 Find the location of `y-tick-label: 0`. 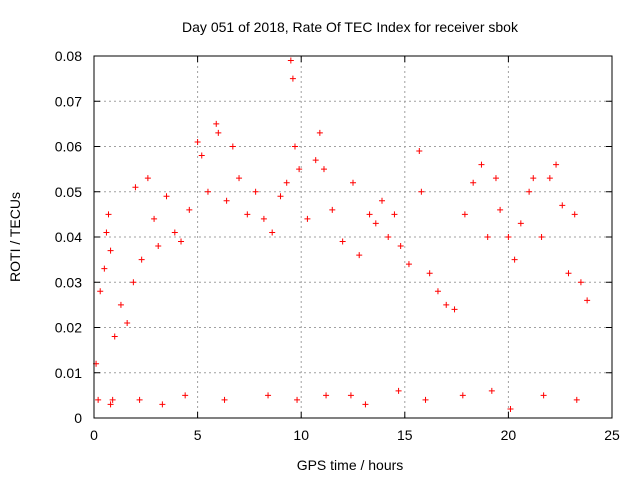

y-tick-label: 0 is located at coordinates (78, 418).